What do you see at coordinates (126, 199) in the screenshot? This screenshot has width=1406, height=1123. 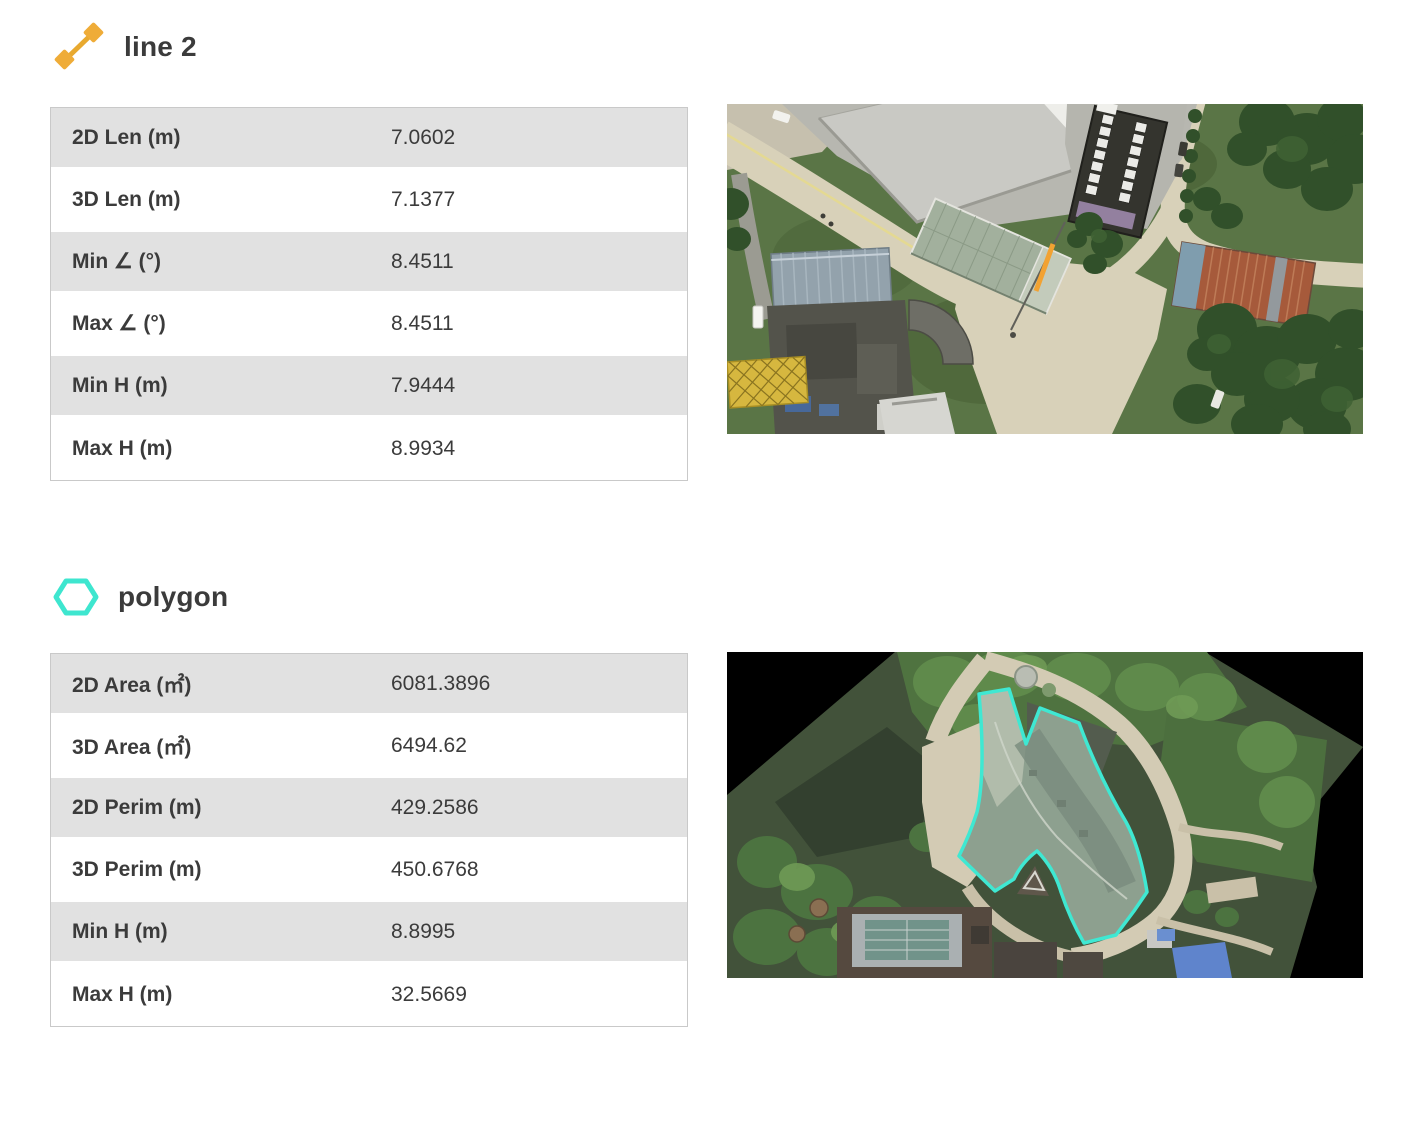 I see `row-label: 3D Len (m)` at bounding box center [126, 199].